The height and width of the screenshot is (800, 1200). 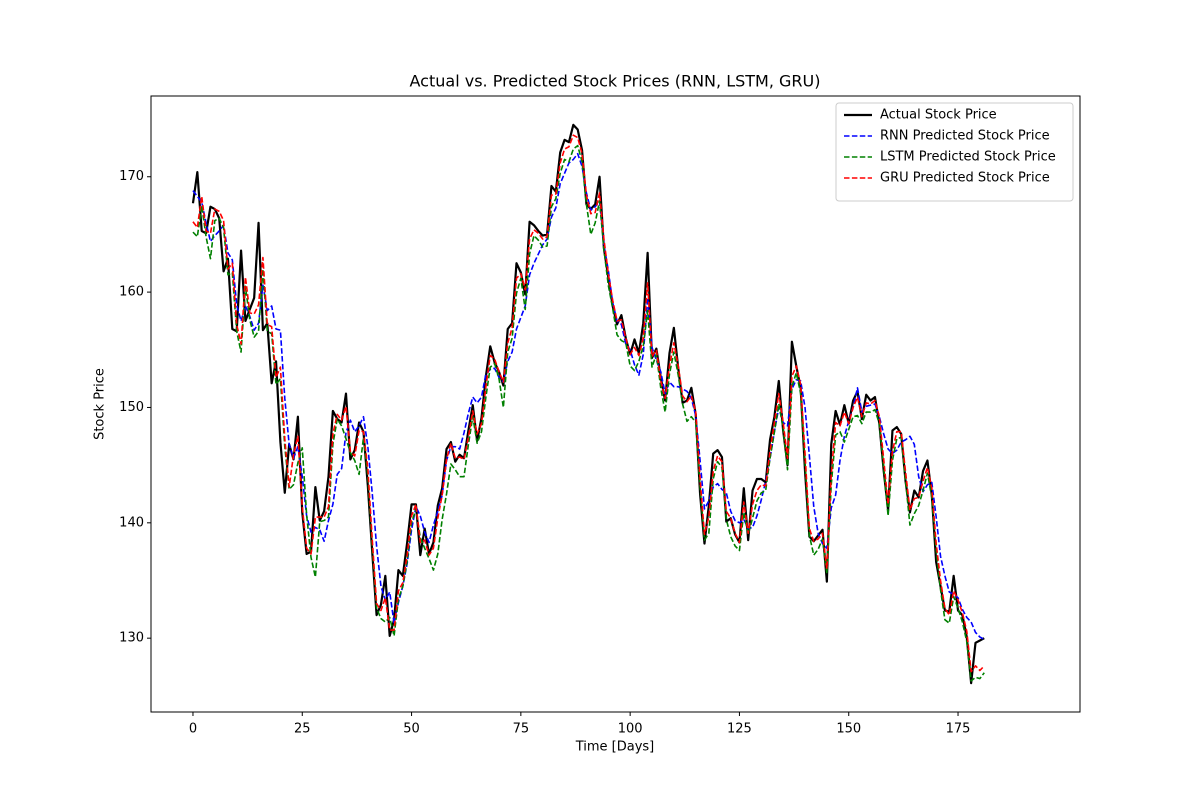 What do you see at coordinates (521, 729) in the screenshot?
I see `x-tick-label: 75` at bounding box center [521, 729].